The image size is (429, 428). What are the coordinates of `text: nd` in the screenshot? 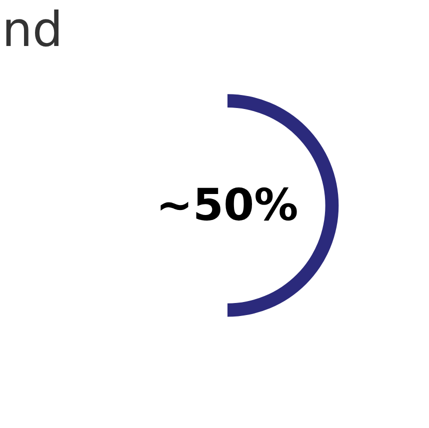 It's located at (32, 30).